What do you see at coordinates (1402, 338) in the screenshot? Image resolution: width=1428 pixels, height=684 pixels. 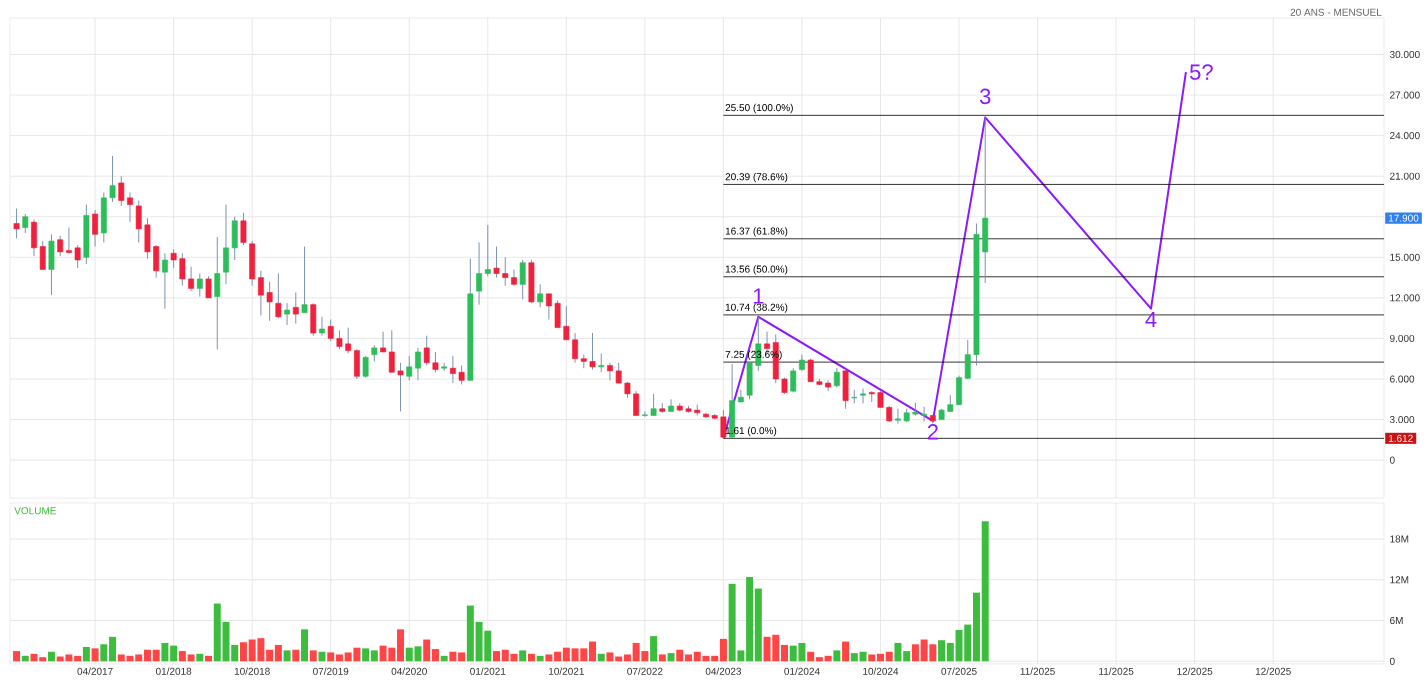 I see `y-tick-label: 9.000` at bounding box center [1402, 338].